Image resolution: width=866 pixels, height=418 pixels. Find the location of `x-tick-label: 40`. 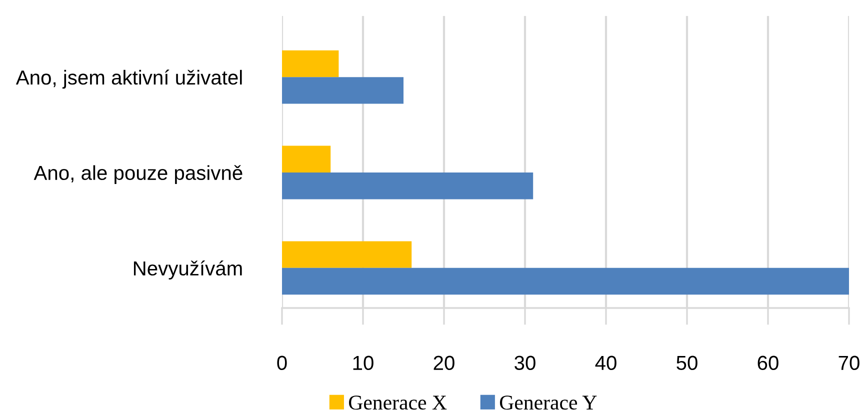

x-tick-label: 40 is located at coordinates (605, 363).